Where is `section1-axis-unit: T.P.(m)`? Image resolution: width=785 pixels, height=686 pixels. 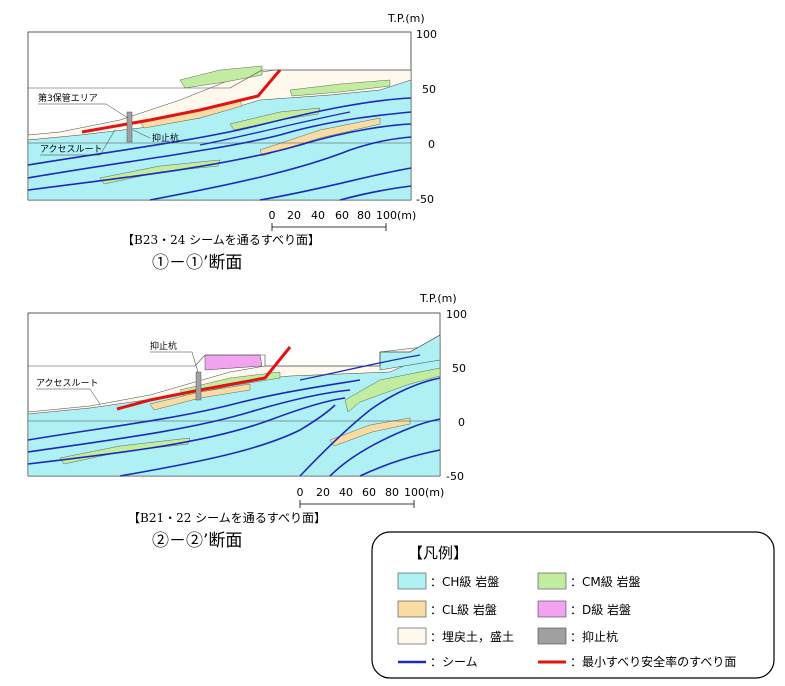 section1-axis-unit: T.P.(m) is located at coordinates (406, 18).